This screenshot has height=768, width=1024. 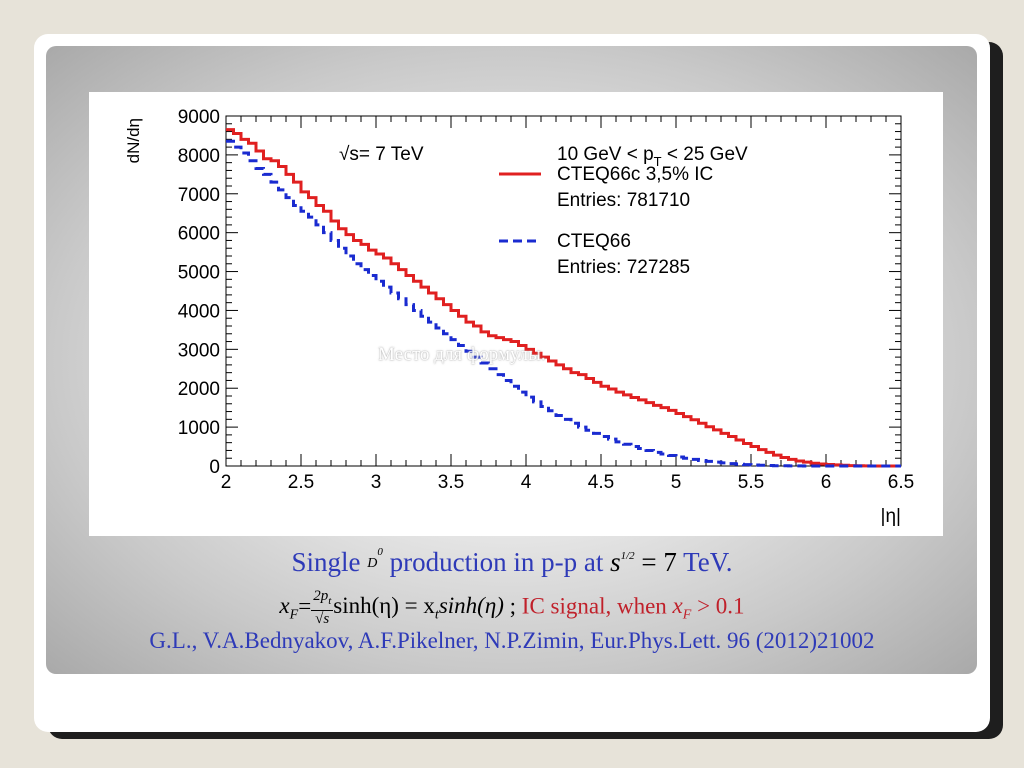 What do you see at coordinates (676, 482) in the screenshot?
I see `x-tick-label: 5` at bounding box center [676, 482].